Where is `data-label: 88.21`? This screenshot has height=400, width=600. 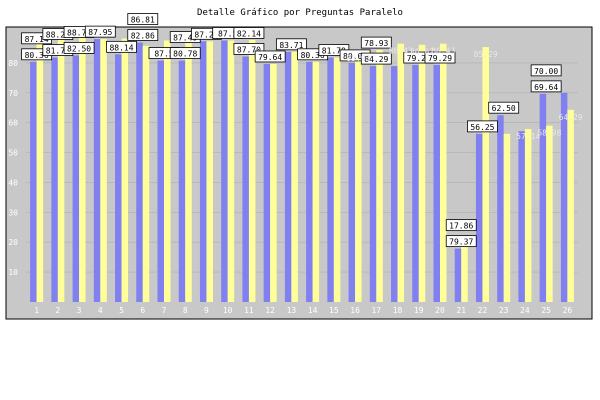 data-label: 88.21 is located at coordinates (58, 35).